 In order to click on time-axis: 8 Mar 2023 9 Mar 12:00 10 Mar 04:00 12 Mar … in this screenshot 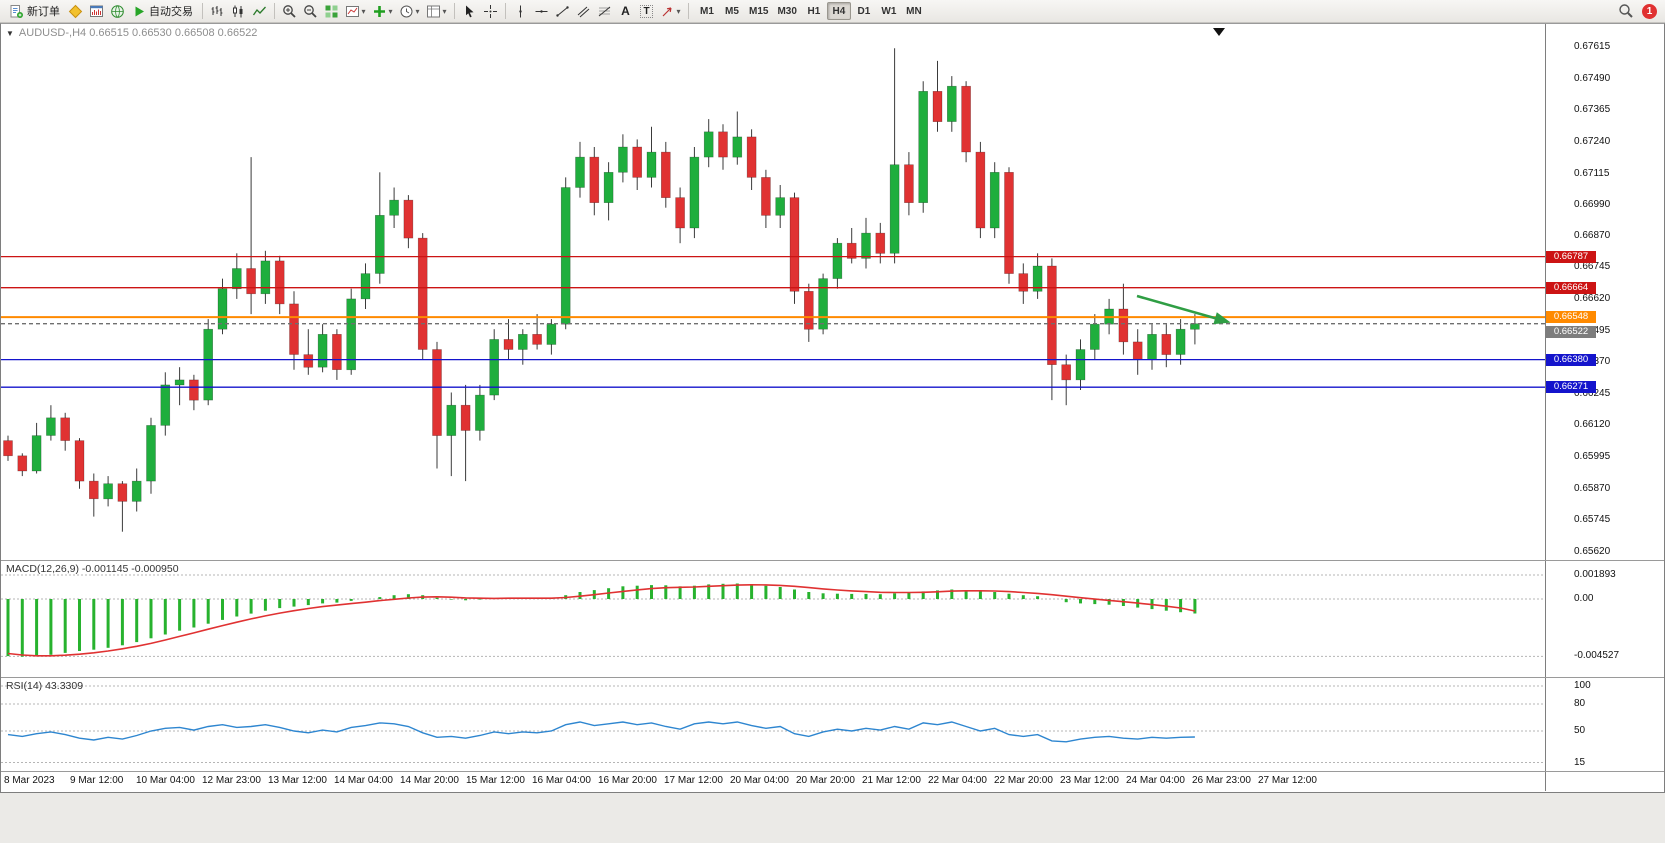, I will do `click(832, 781)`.